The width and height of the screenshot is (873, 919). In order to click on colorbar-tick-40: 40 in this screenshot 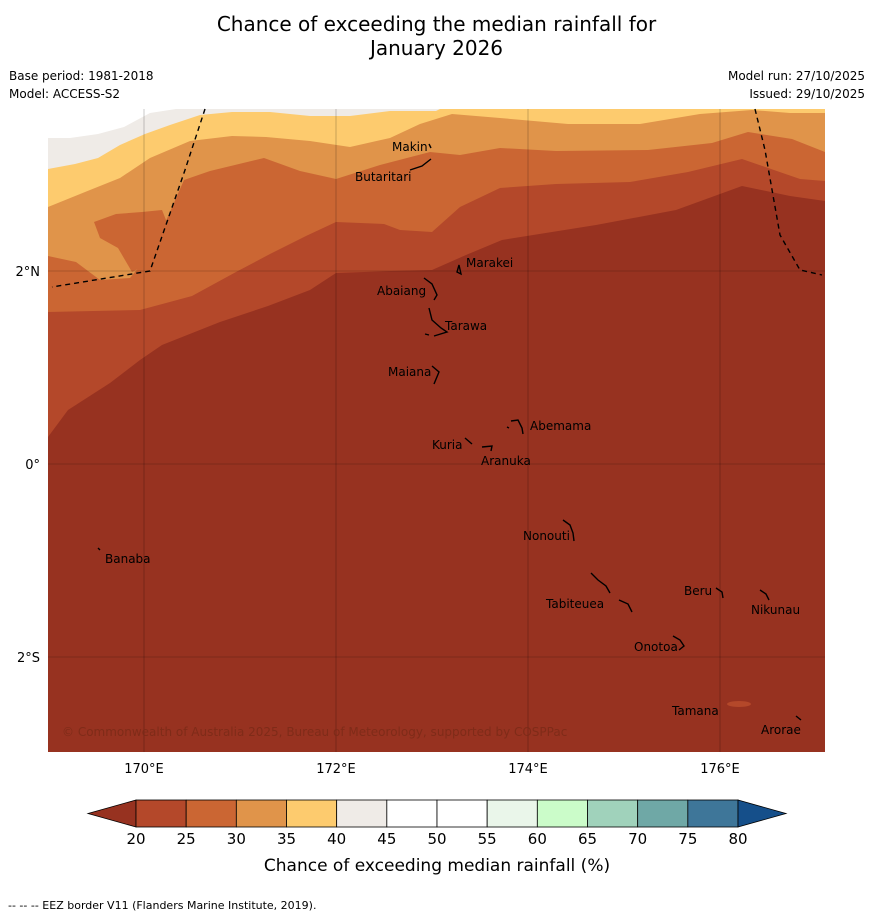, I will do `click(336, 839)`.